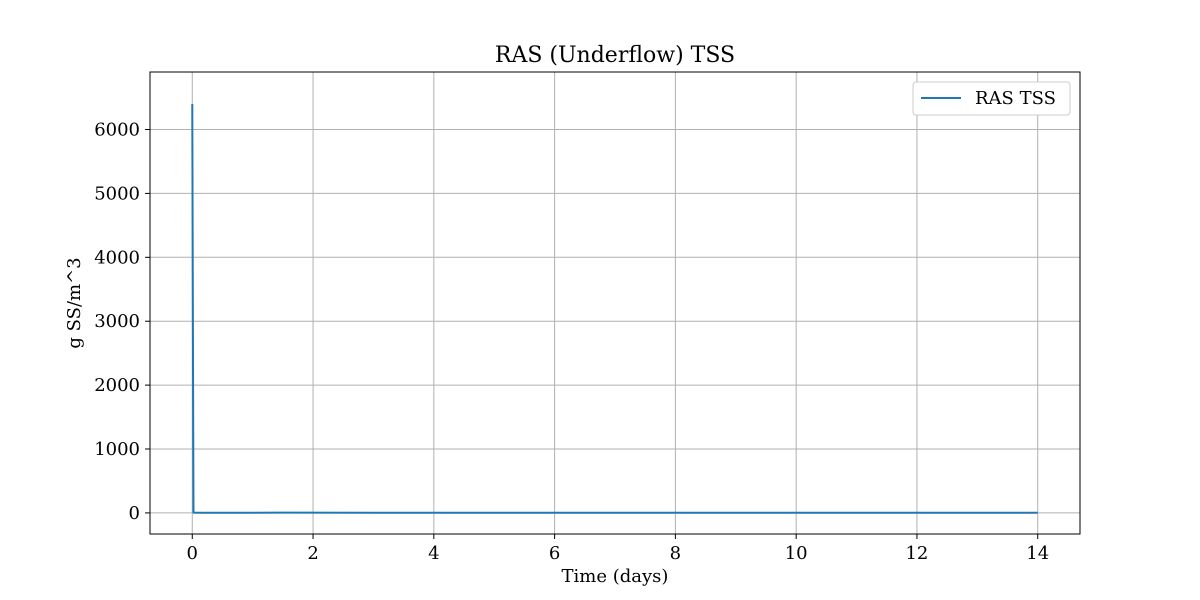 This screenshot has height=600, width=1200. Describe the element at coordinates (134, 513) in the screenshot. I see `y-tick-label: 0` at that location.